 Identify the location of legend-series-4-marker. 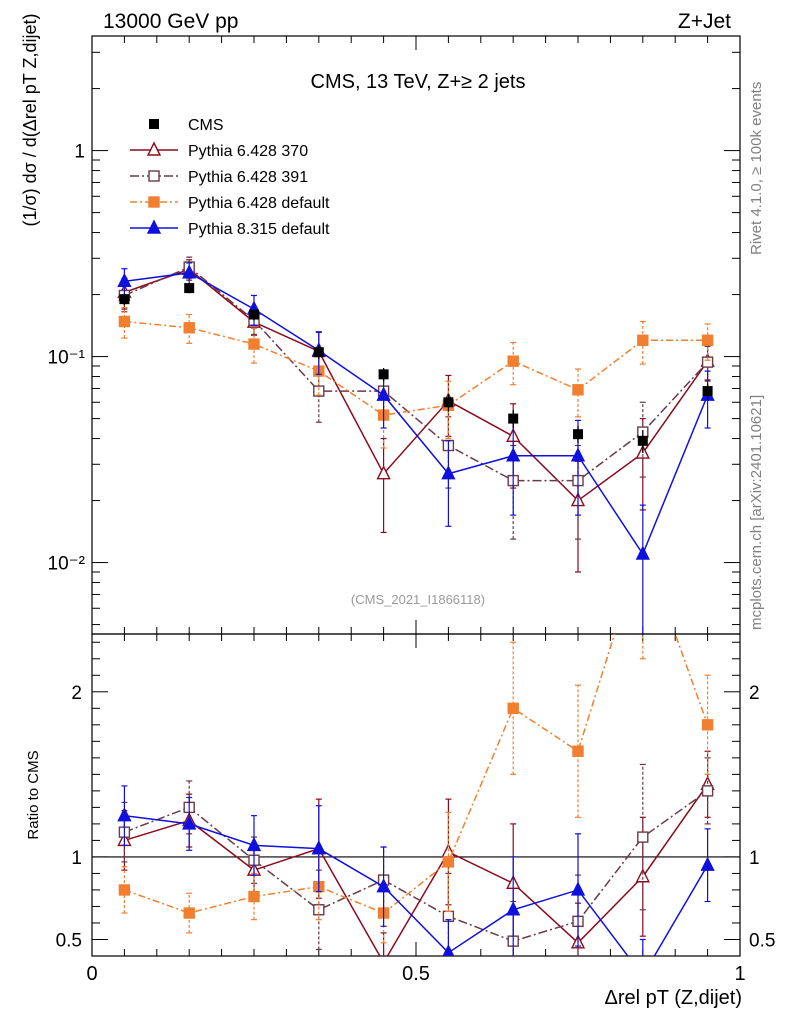
(154, 226).